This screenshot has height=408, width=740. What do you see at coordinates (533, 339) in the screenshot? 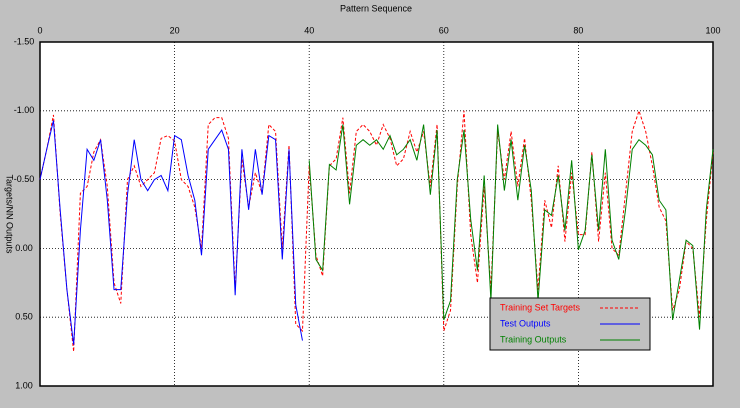
I see `legend-label: Training Outputs` at bounding box center [533, 339].